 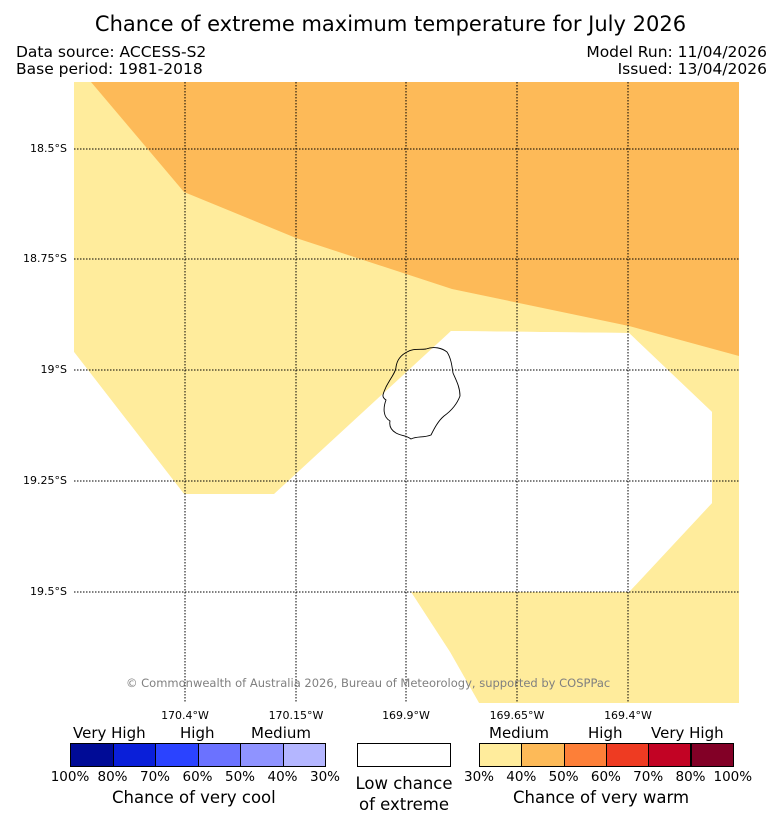 What do you see at coordinates (197, 777) in the screenshot?
I see `cool-percent-label: 60%` at bounding box center [197, 777].